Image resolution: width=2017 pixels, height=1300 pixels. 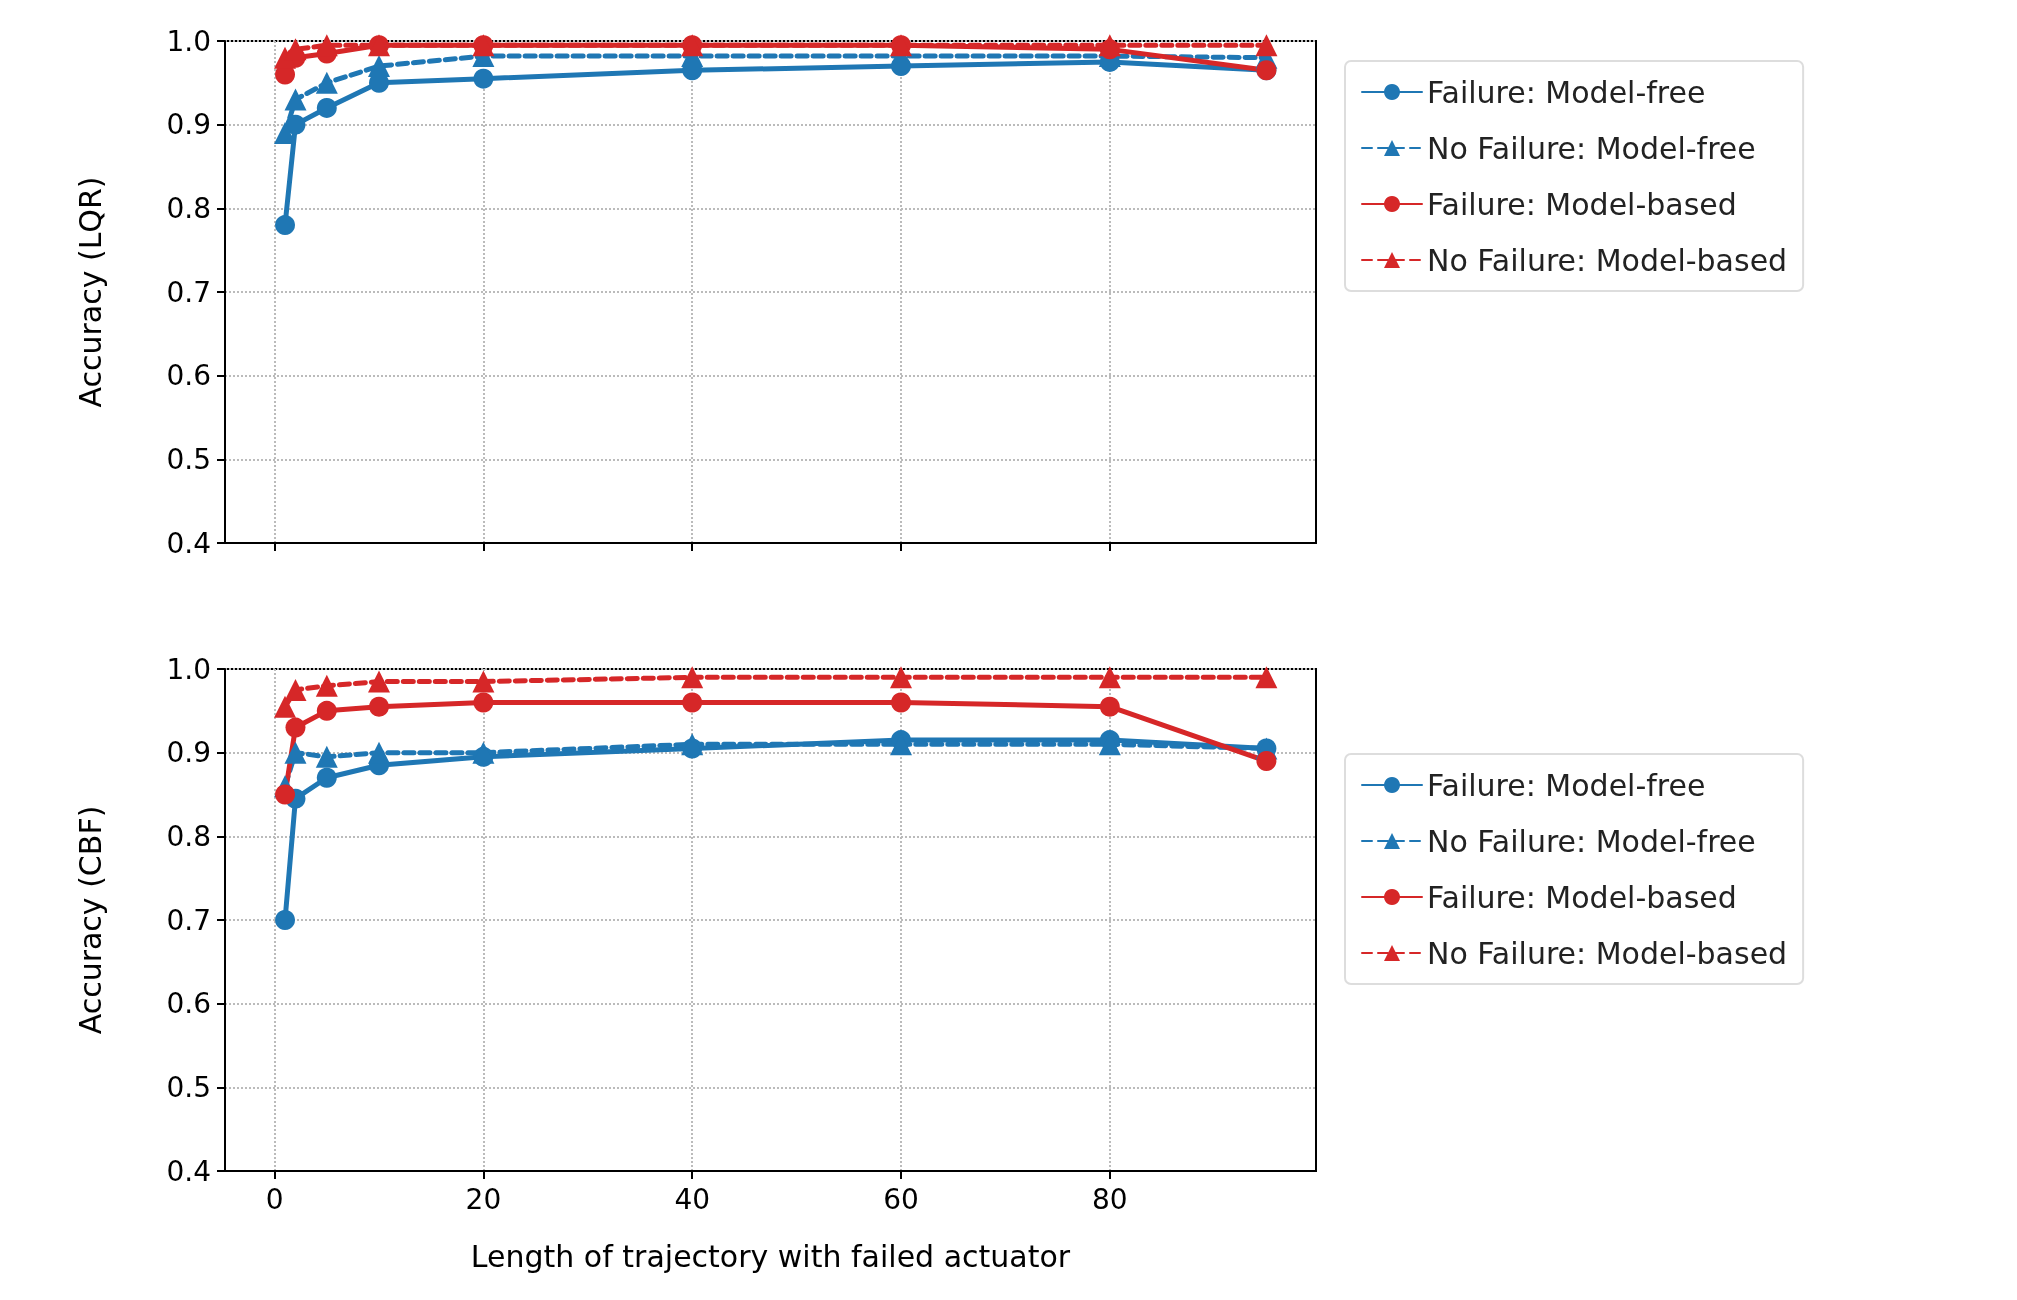 What do you see at coordinates (274, 1199) in the screenshot?
I see `x-tick-label: 0` at bounding box center [274, 1199].